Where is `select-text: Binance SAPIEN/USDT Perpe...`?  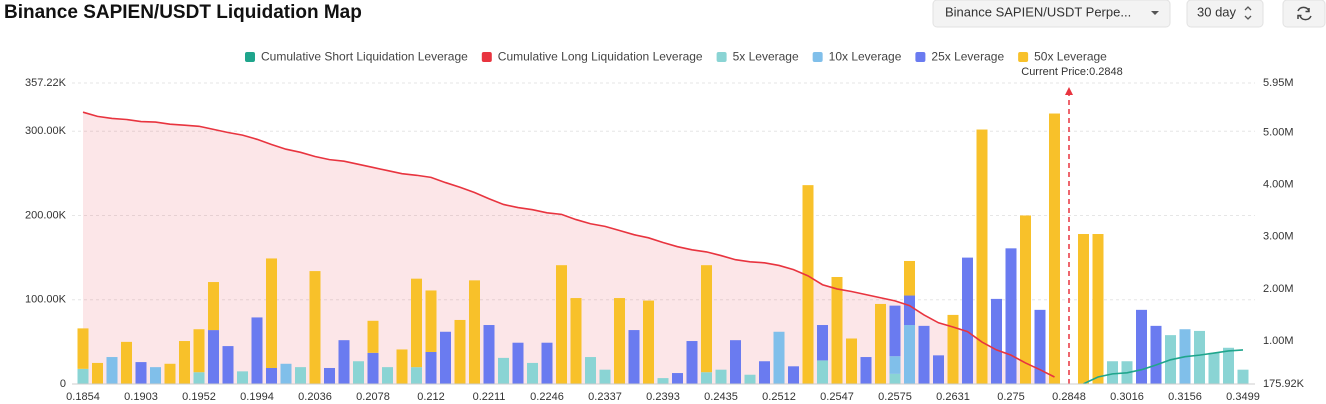
select-text: Binance SAPIEN/USDT Perpe... is located at coordinates (1038, 11).